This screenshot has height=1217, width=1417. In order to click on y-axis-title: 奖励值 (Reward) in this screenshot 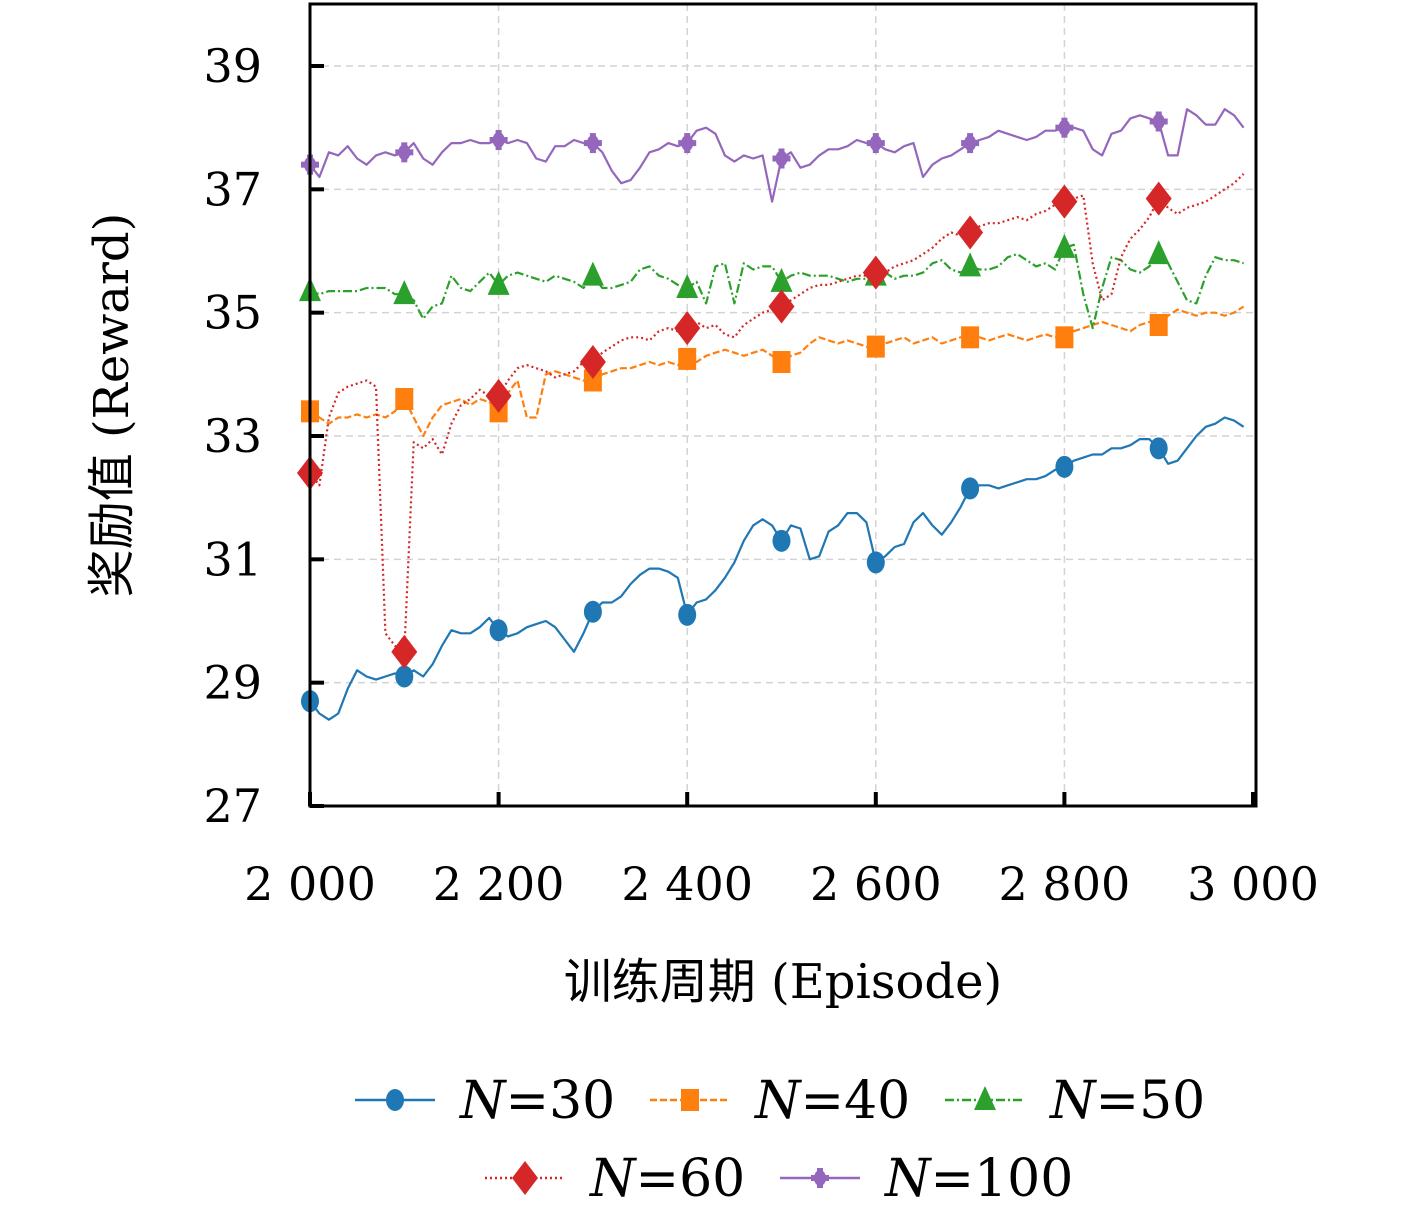, I will do `click(112, 405)`.